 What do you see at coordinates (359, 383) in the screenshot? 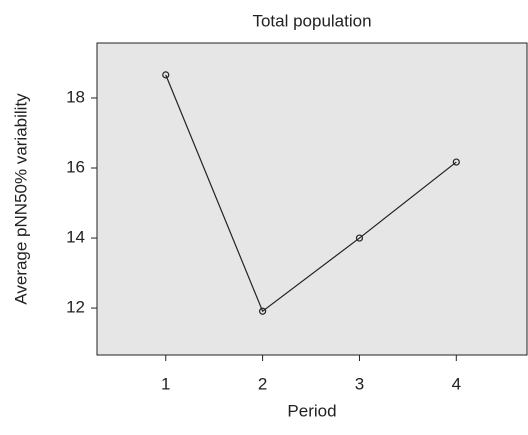
I see `x-tick-label: 3` at bounding box center [359, 383].